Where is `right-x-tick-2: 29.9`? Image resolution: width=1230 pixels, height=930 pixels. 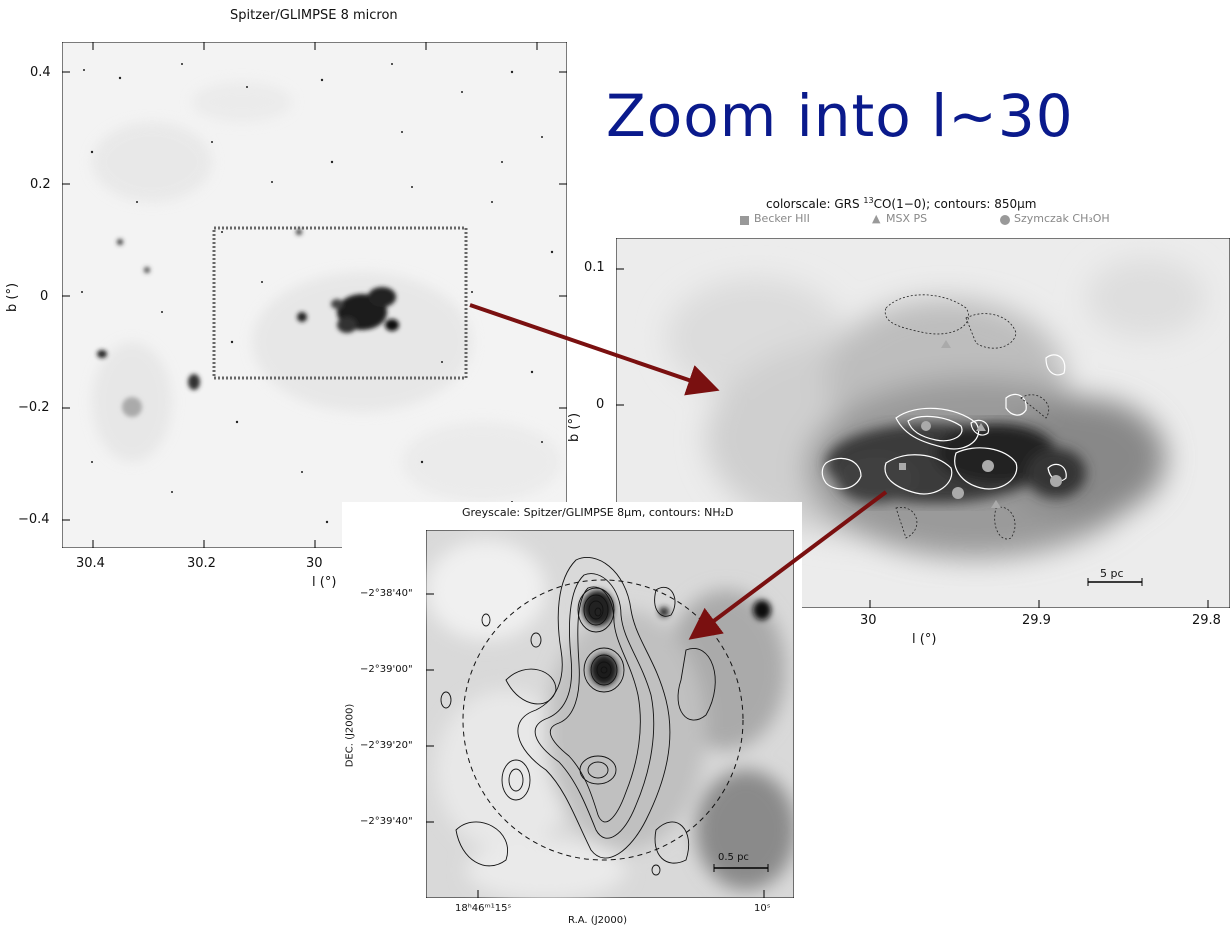
right-x-tick-2: 29.9 is located at coordinates (1036, 620).